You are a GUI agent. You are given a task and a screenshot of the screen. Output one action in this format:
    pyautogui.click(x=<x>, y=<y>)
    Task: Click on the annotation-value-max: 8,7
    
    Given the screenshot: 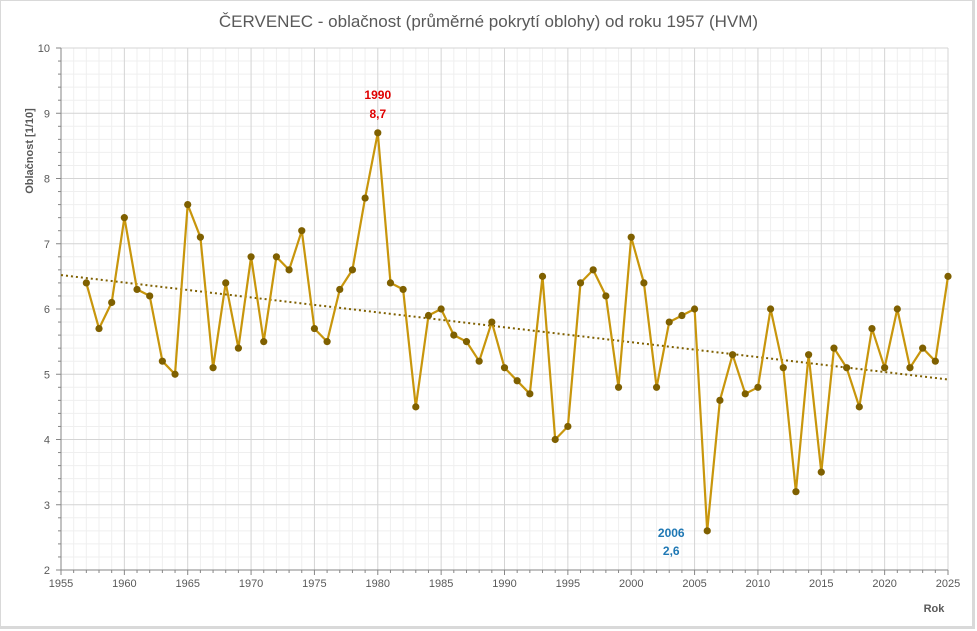 What is the action you would take?
    pyautogui.click(x=377, y=114)
    